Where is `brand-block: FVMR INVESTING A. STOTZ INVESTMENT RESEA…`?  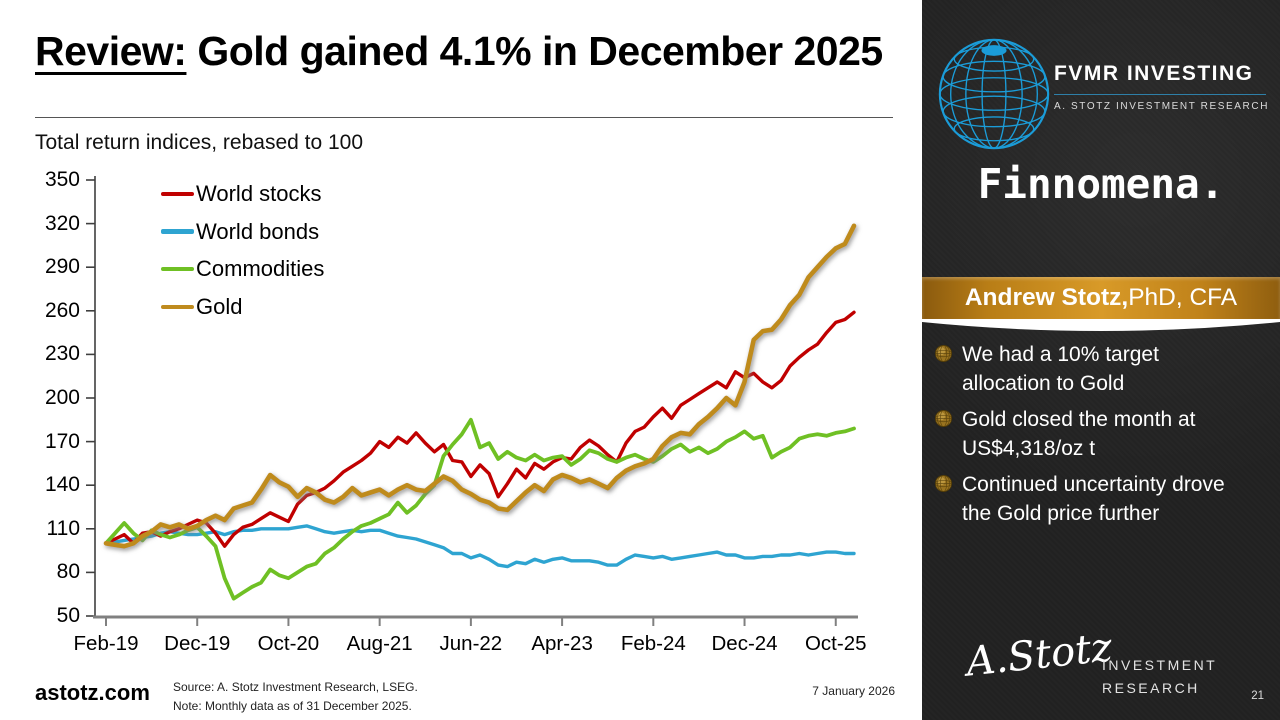 brand-block: FVMR INVESTING A. STOTZ INVESTMENT RESEA… is located at coordinates (1164, 87).